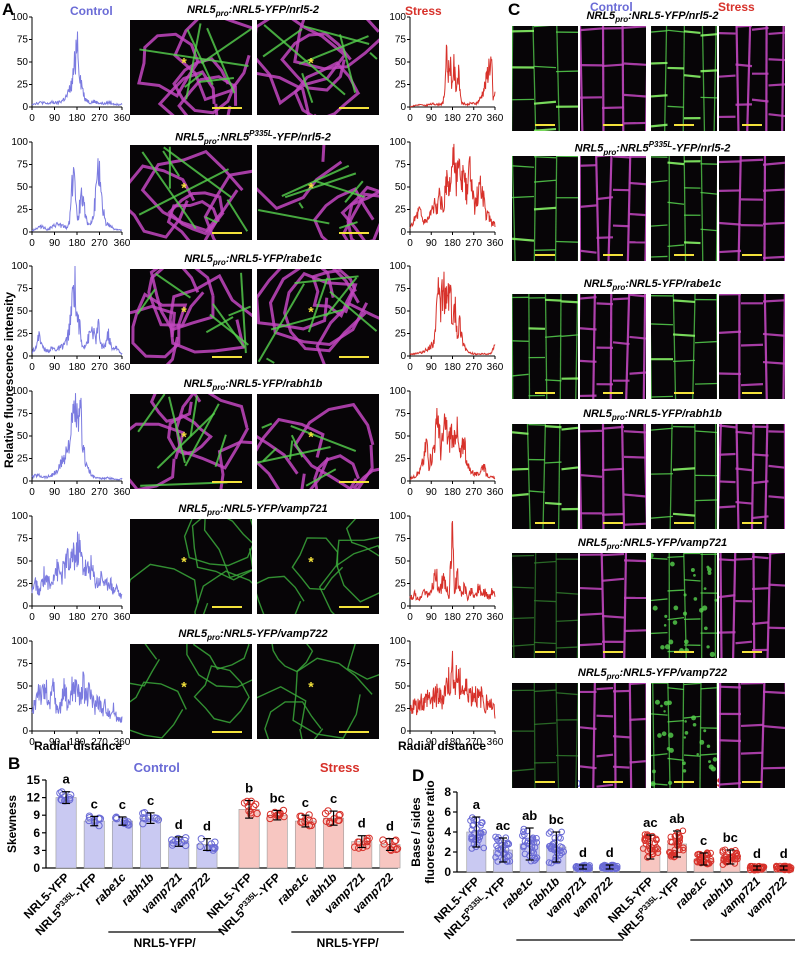 The image size is (795, 964). Describe the element at coordinates (122, 804) in the screenshot. I see `significance-letter: c` at that location.